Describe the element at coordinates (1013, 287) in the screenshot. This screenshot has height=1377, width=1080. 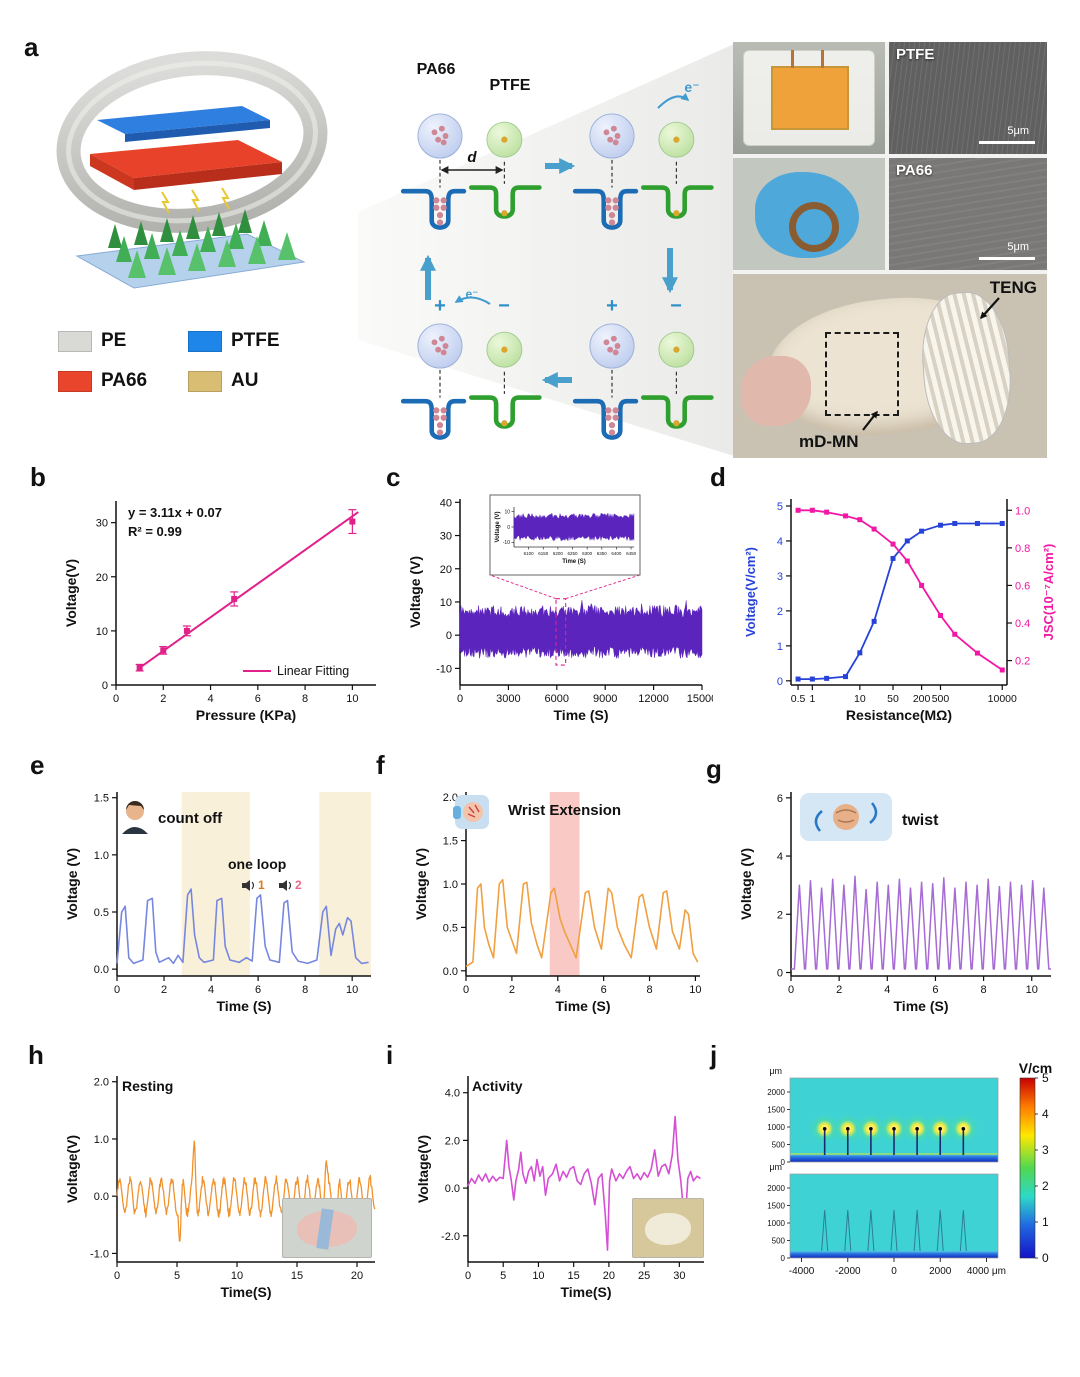
I see `teng-label: TENG` at that location.